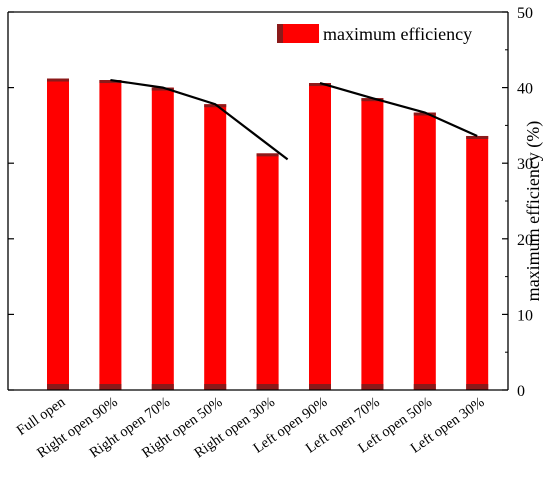 This screenshot has width=550, height=491. I want to click on y-tick-label-0: 0, so click(521, 391).